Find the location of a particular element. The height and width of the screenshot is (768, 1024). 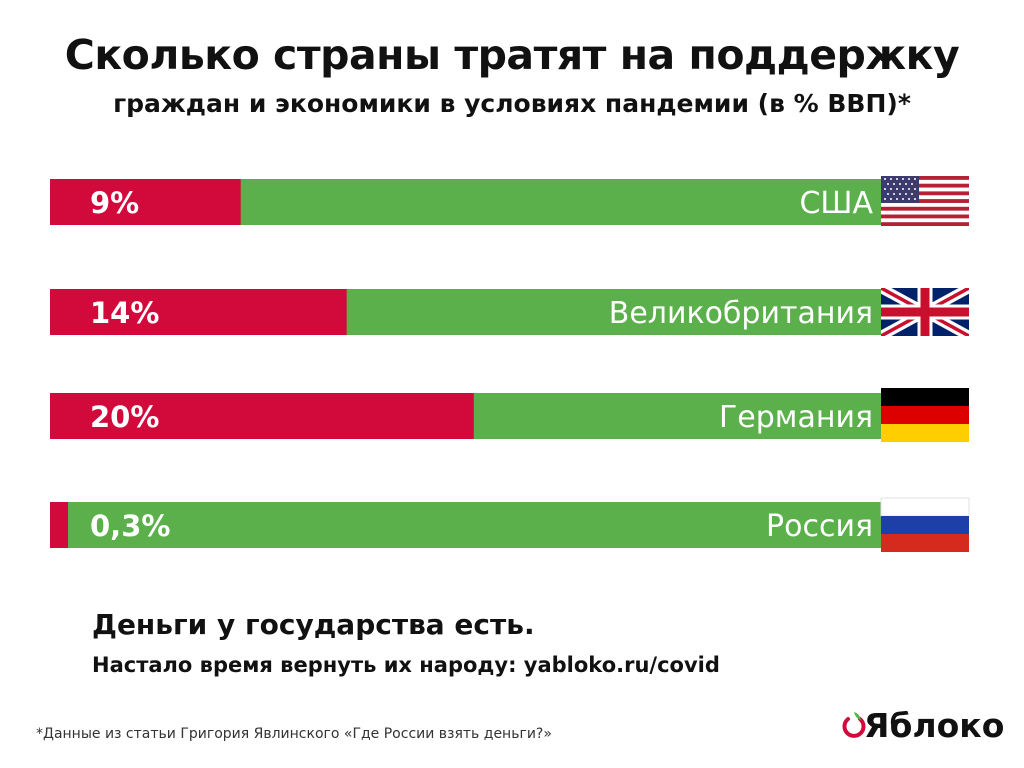

bar-group: 0,3% Россия is located at coordinates (465, 525).